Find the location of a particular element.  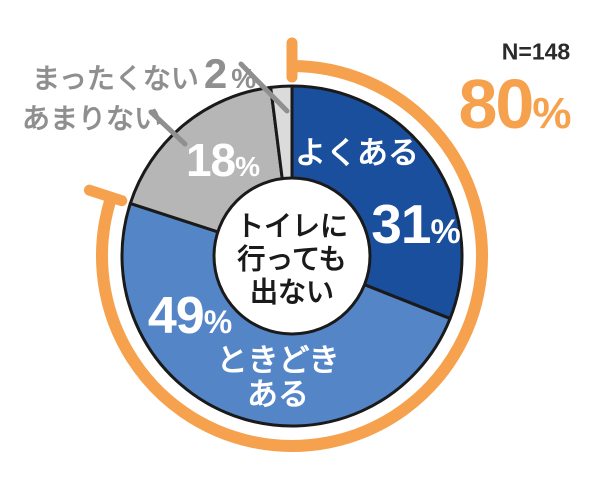

arc-end-tick is located at coordinates (105, 195).